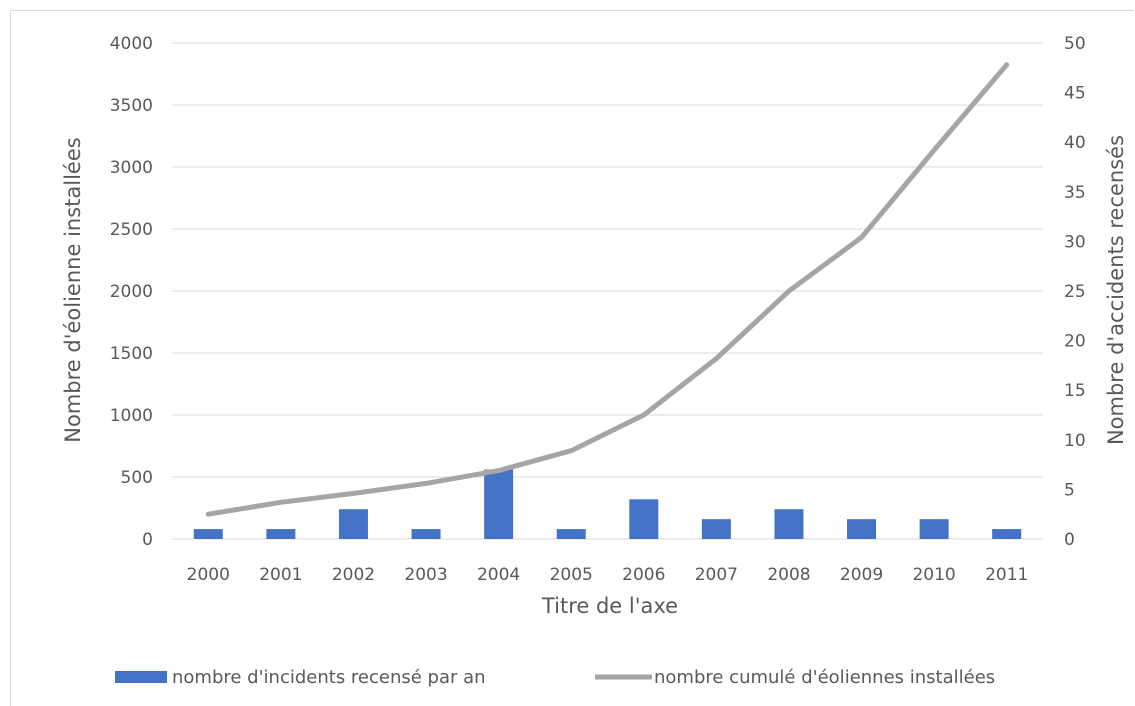 This screenshot has width=1135, height=706. I want to click on y-tick-label: 0, so click(147, 540).